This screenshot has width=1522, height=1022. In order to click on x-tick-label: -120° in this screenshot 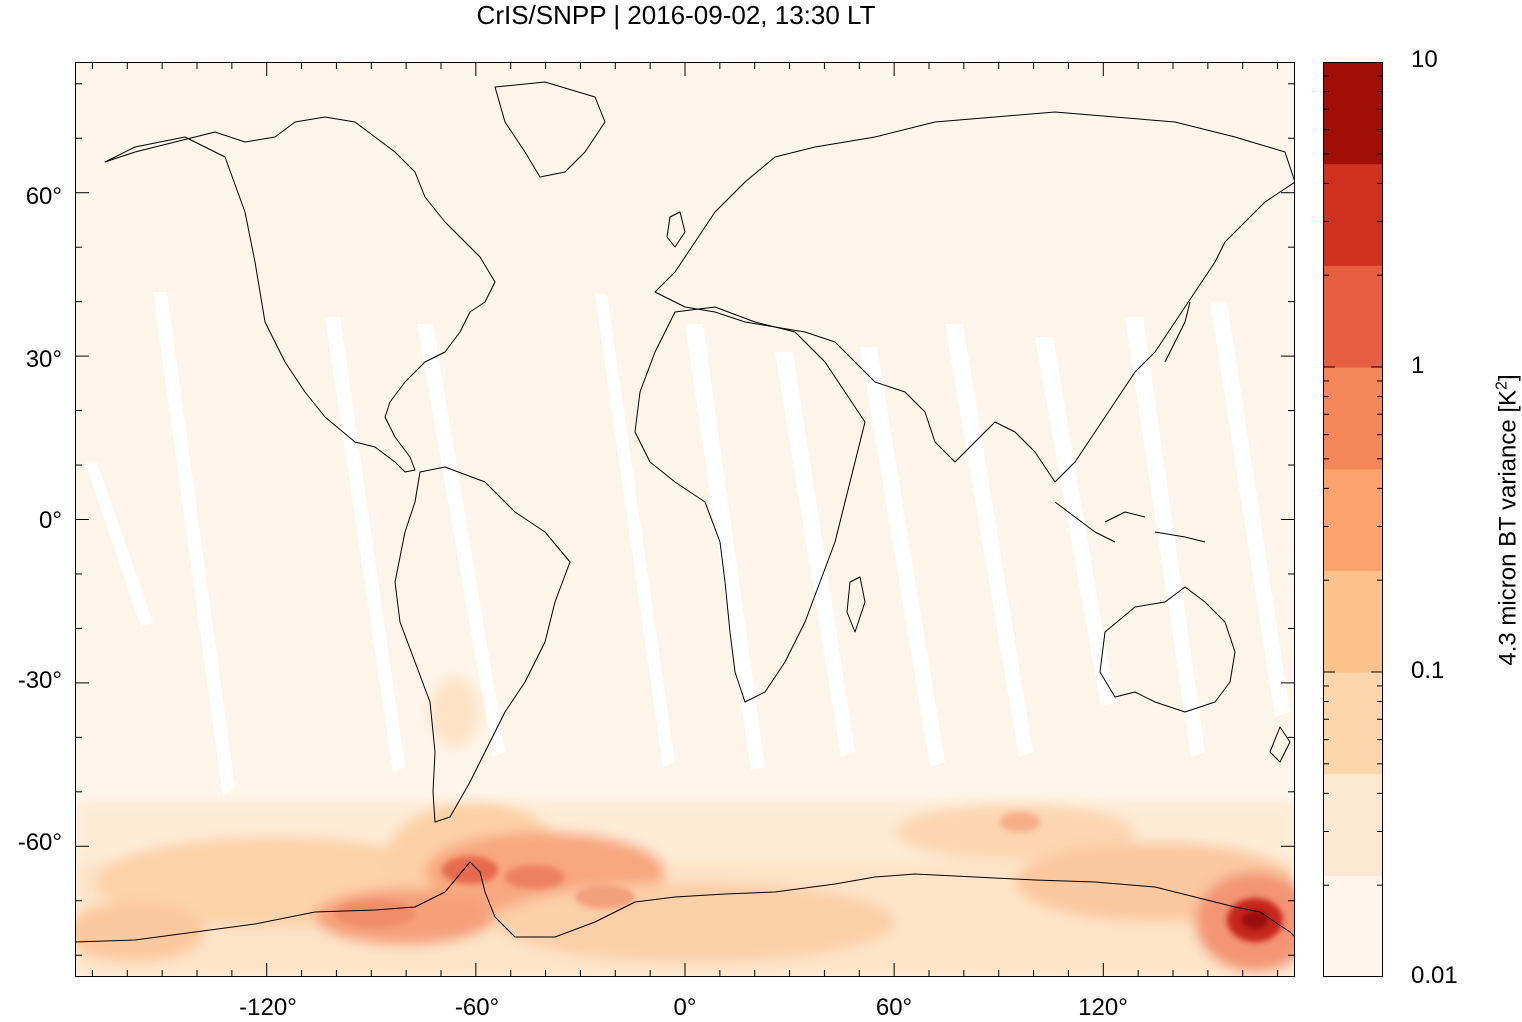, I will do `click(268, 1008)`.